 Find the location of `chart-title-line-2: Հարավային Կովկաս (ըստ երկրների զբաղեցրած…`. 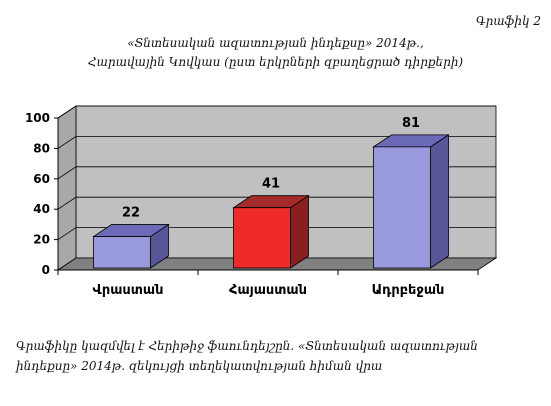

chart-title-line-2: Հարավային Կովկաս (ըստ երկրների զբաղեցրած… is located at coordinates (275, 62).